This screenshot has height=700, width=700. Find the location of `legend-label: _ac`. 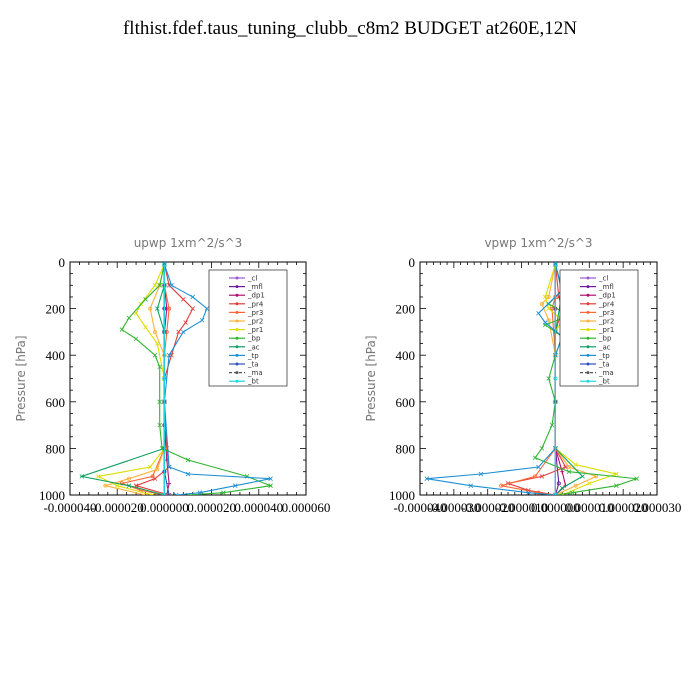

legend-label: _ac is located at coordinates (253, 347).